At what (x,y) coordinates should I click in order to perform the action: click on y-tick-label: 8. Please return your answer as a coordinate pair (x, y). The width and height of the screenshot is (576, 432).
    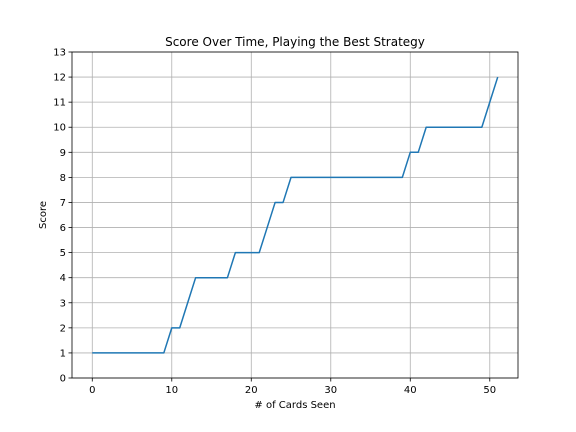
    Looking at the image, I should click on (63, 178).